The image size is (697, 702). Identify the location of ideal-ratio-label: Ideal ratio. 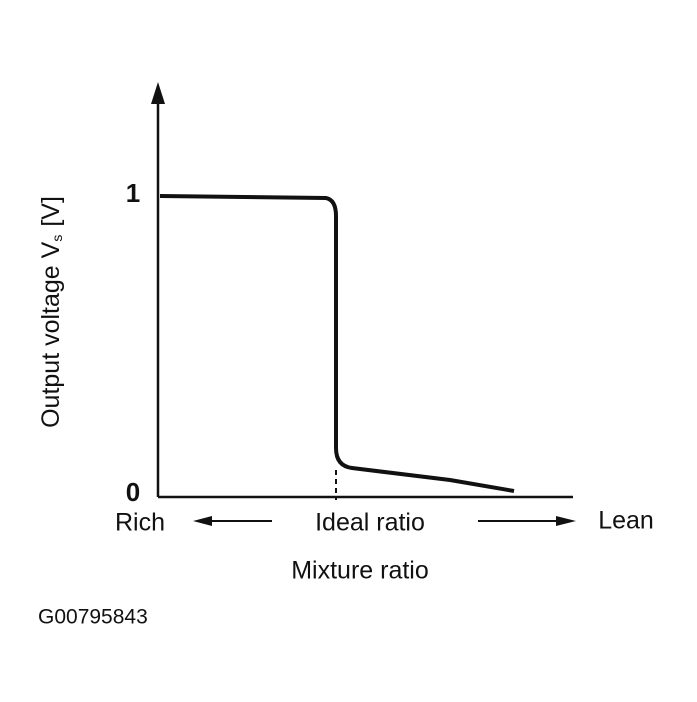
(370, 523).